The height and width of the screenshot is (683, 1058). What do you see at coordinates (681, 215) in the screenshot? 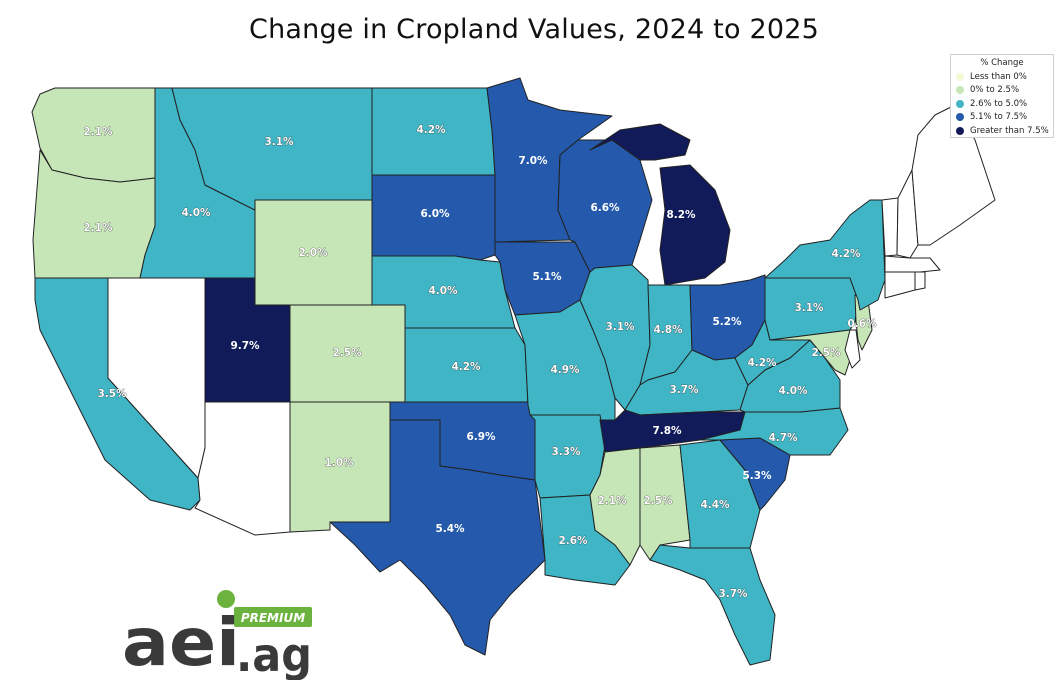
I see `state-value-label-michigan: 8.2%` at bounding box center [681, 215].